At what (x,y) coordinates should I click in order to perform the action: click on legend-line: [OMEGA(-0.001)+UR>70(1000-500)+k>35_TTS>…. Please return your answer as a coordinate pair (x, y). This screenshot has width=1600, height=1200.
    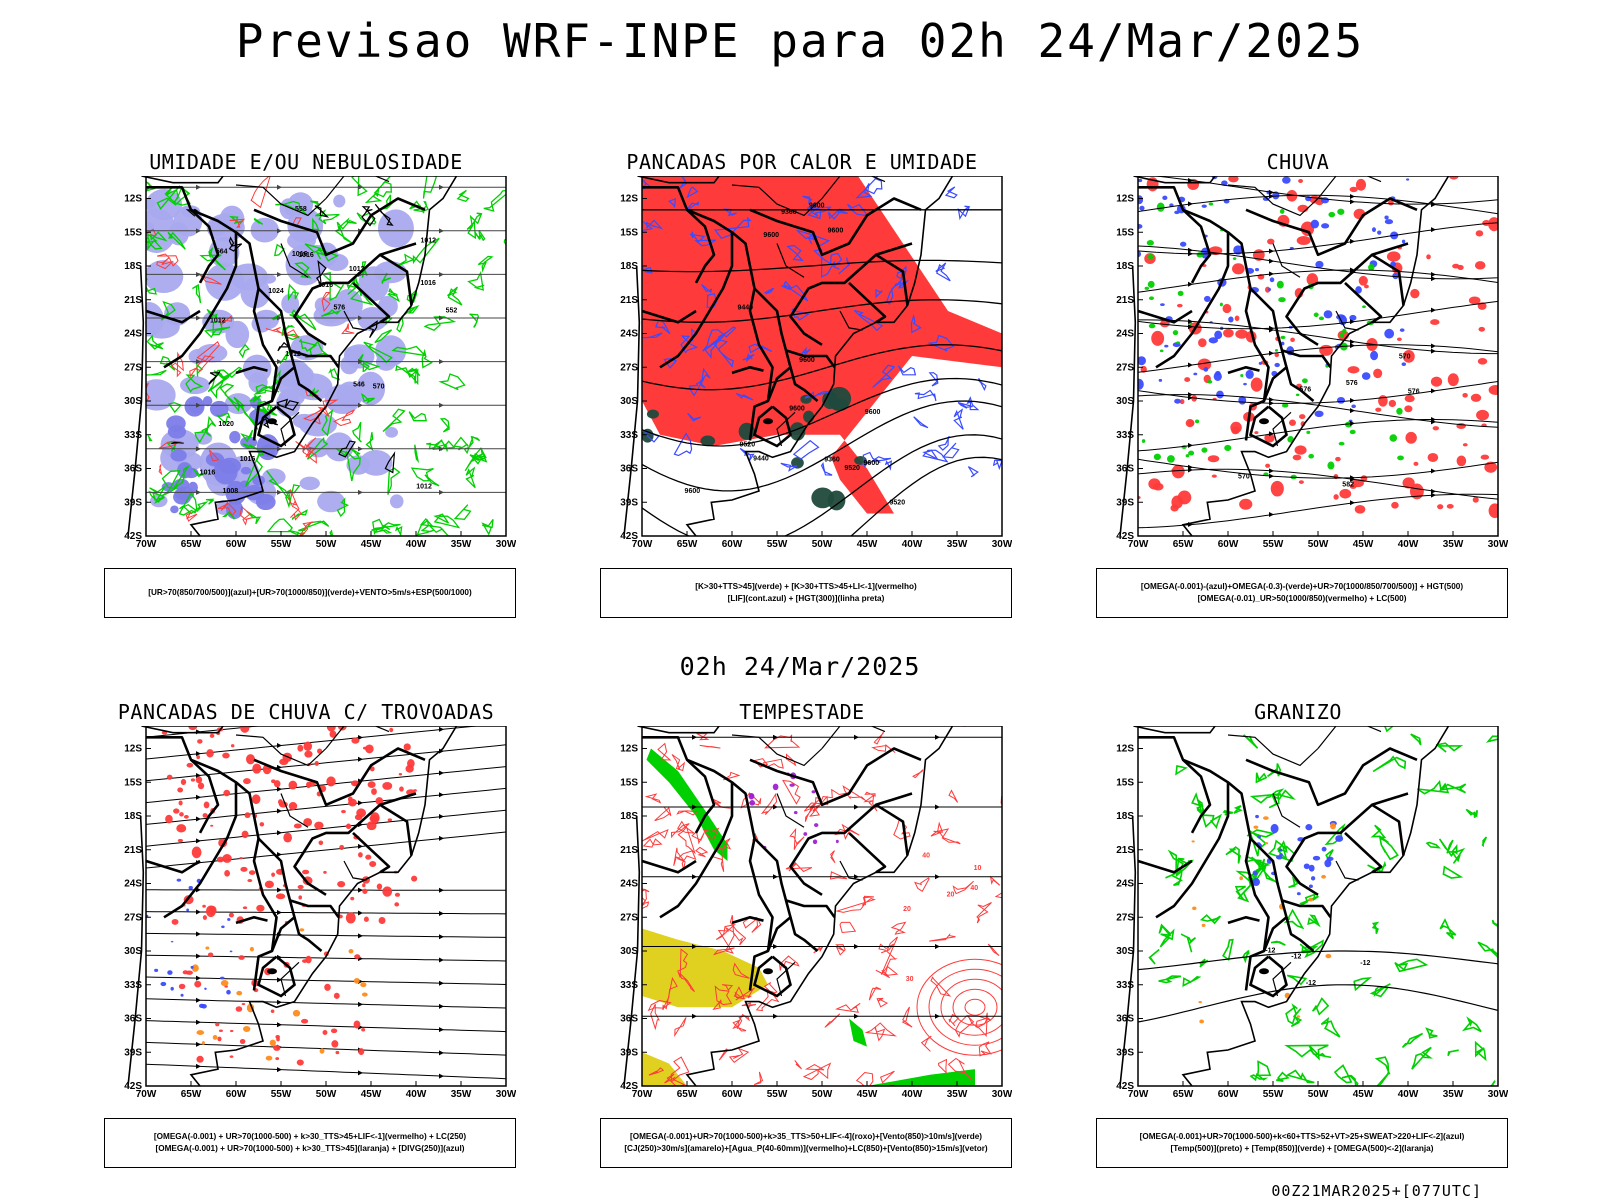
    Looking at the image, I should click on (806, 1136).